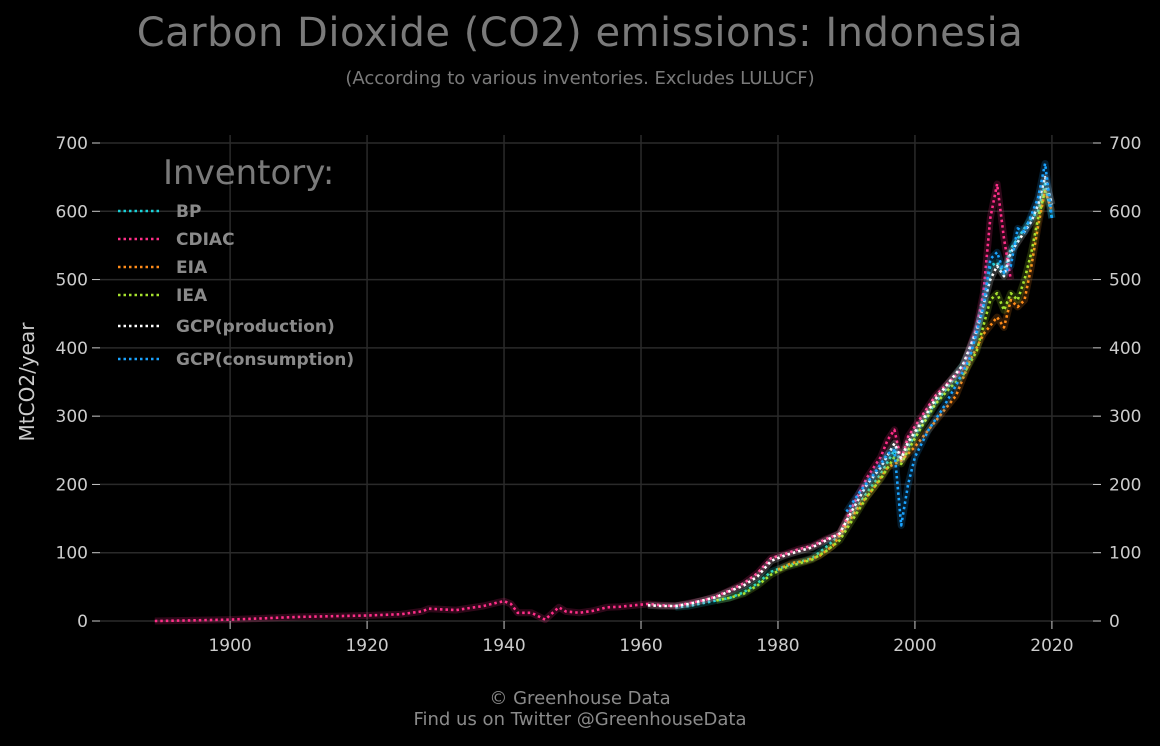 This screenshot has height=746, width=1160. Describe the element at coordinates (192, 268) in the screenshot. I see `legend-label: EIA` at that location.